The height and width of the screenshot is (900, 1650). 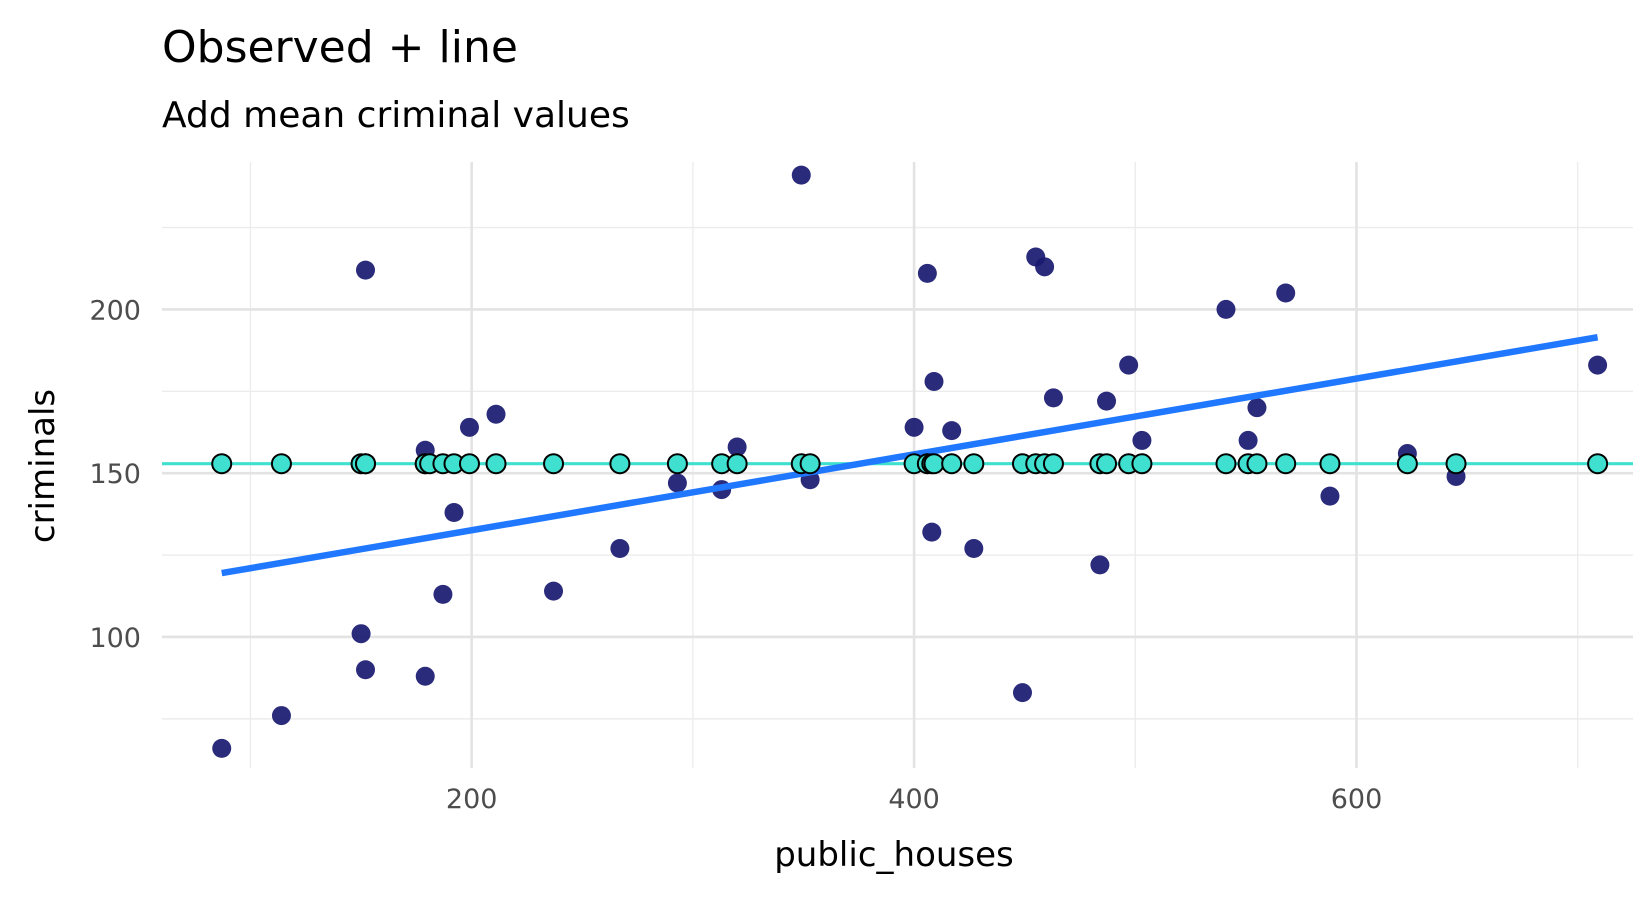 I want to click on chart-subtitle: Add mean criminal values, so click(x=396, y=115).